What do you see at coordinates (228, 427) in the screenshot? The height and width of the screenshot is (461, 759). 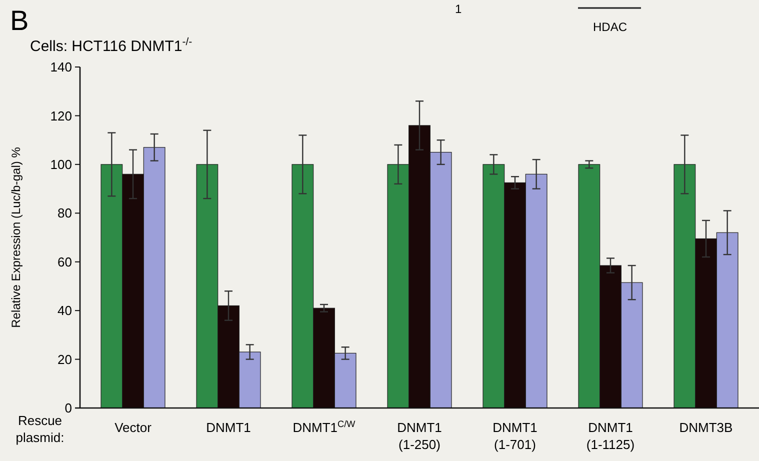 I see `x-tick-label: DNMT1` at bounding box center [228, 427].